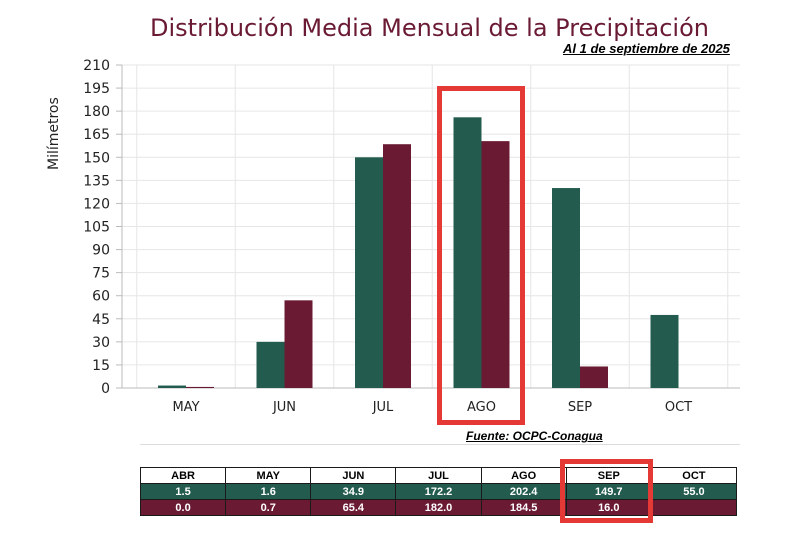  What do you see at coordinates (440, 444) in the screenshot?
I see `divider` at bounding box center [440, 444].